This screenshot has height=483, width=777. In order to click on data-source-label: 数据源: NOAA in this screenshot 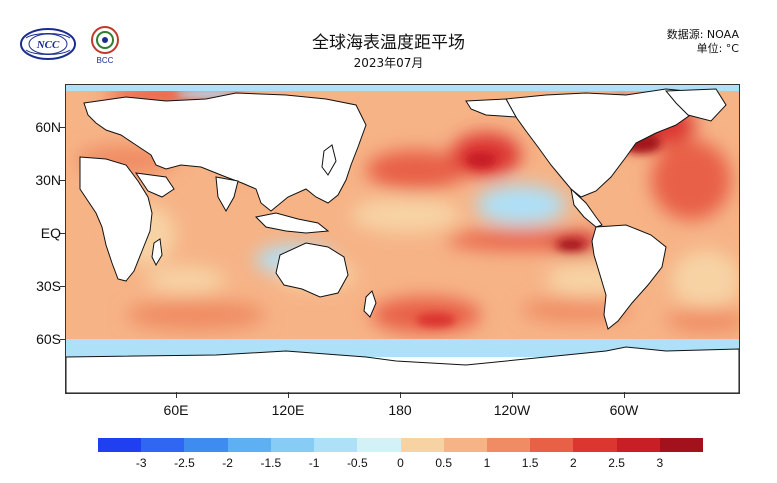, I will do `click(702, 34)`.